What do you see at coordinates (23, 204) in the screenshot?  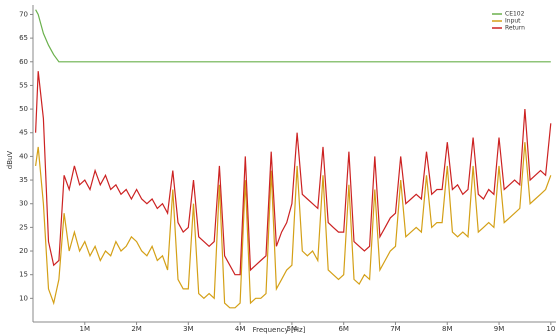 I see `y-tick-label: 30` at bounding box center [23, 204].